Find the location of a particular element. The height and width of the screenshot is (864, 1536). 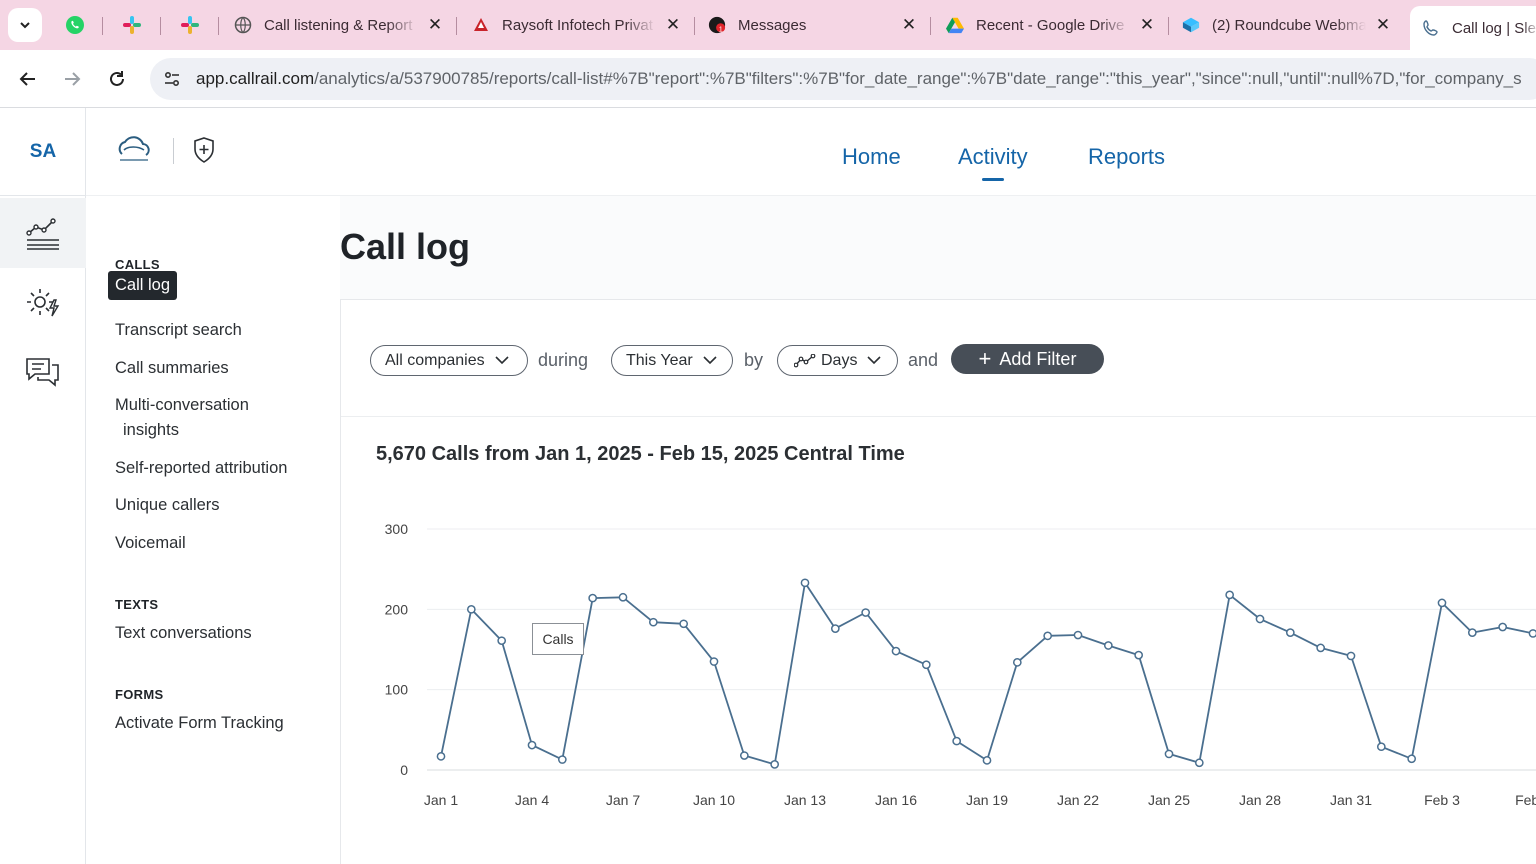

subnav-item-self-reported: Self-reported attribution is located at coordinates (201, 468).